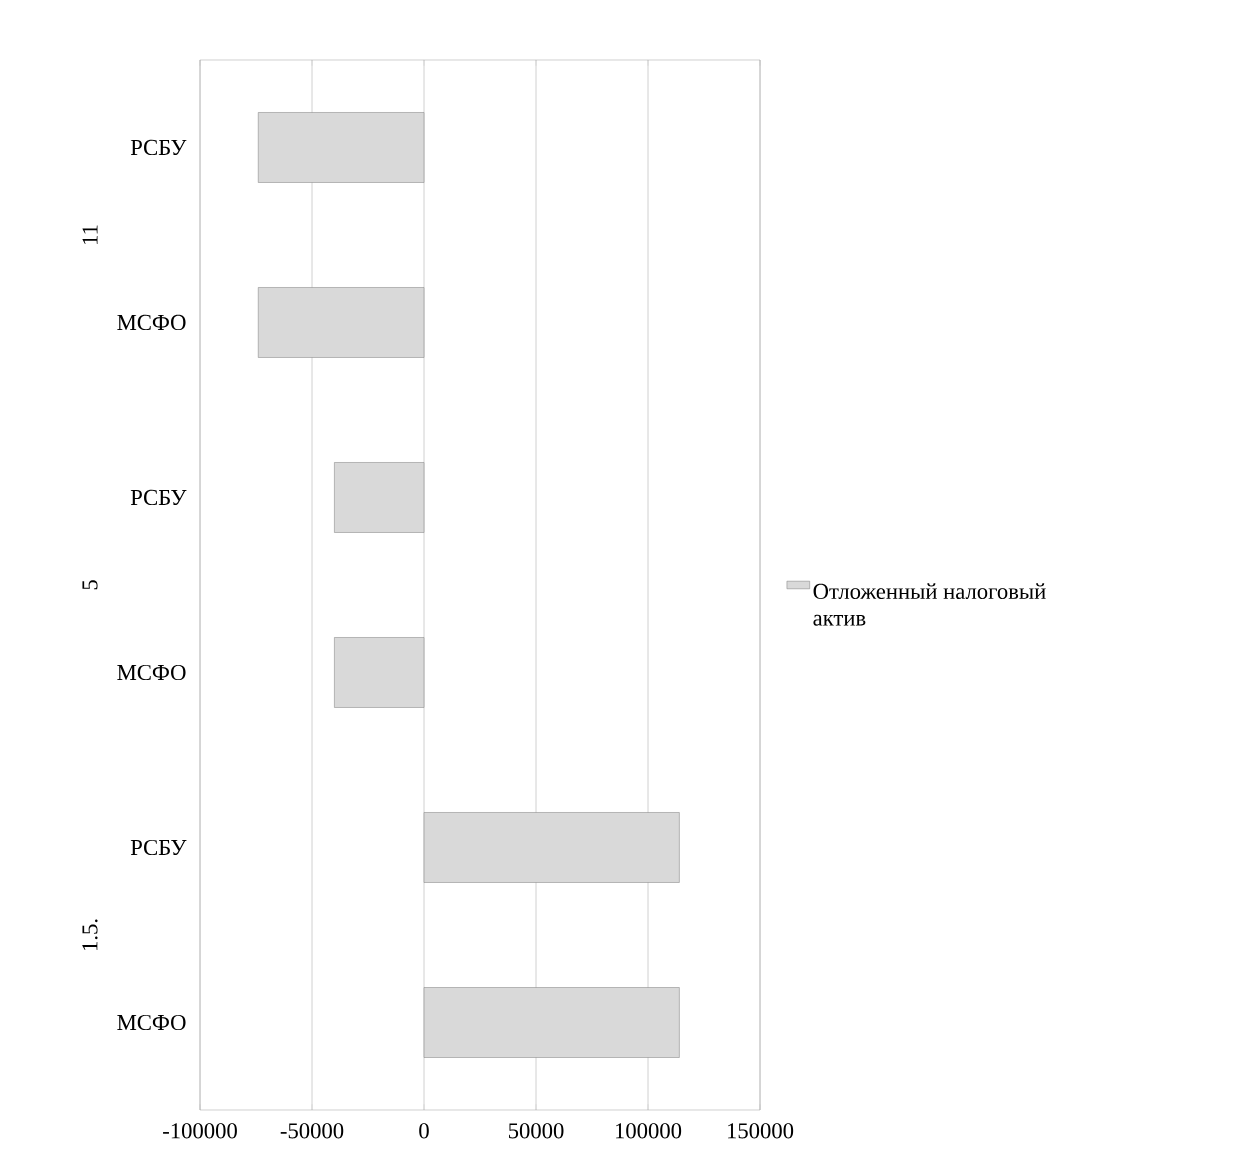 This screenshot has height=1164, width=1234. I want to click on x-tick-label: 50000, so click(536, 1131).